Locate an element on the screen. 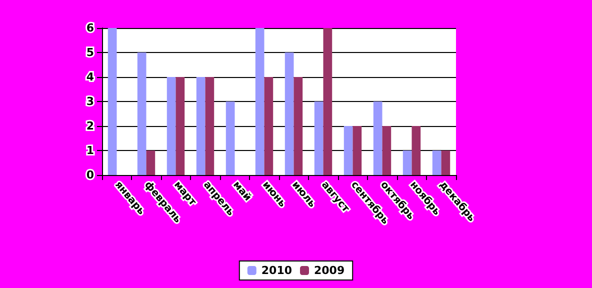  y-tick-label: 0 is located at coordinates (90, 175).